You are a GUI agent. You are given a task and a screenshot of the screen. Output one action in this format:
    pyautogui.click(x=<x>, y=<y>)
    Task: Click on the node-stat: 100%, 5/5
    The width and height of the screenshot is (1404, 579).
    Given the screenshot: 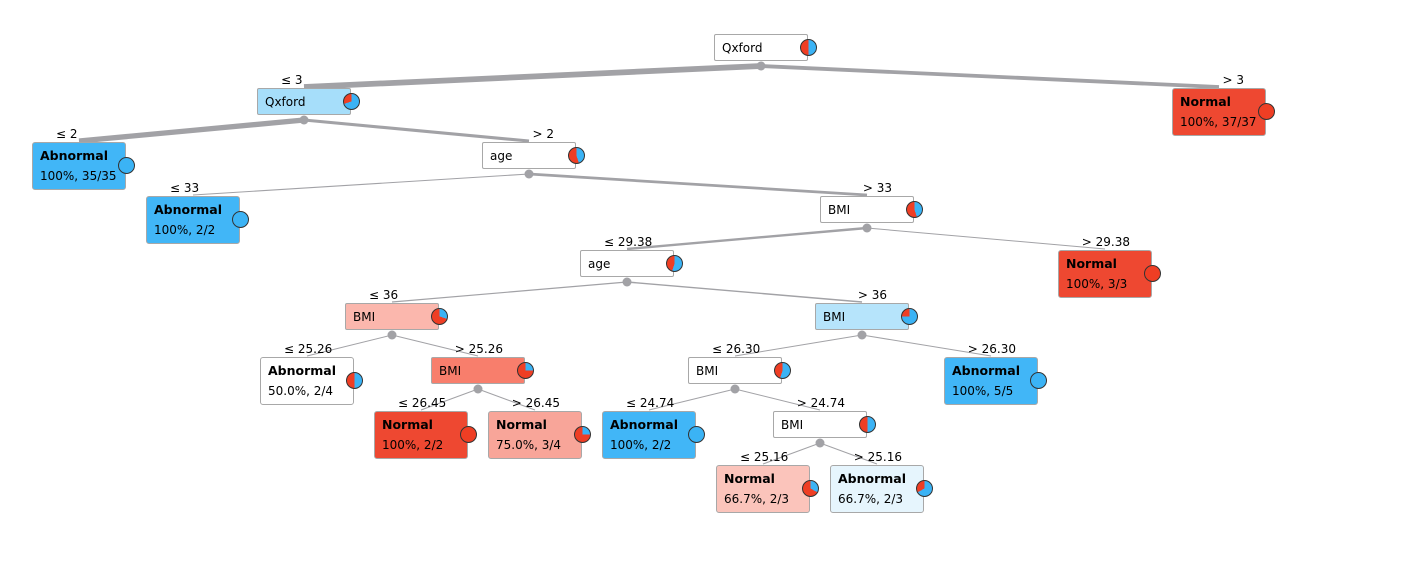 What is the action you would take?
    pyautogui.click(x=983, y=391)
    